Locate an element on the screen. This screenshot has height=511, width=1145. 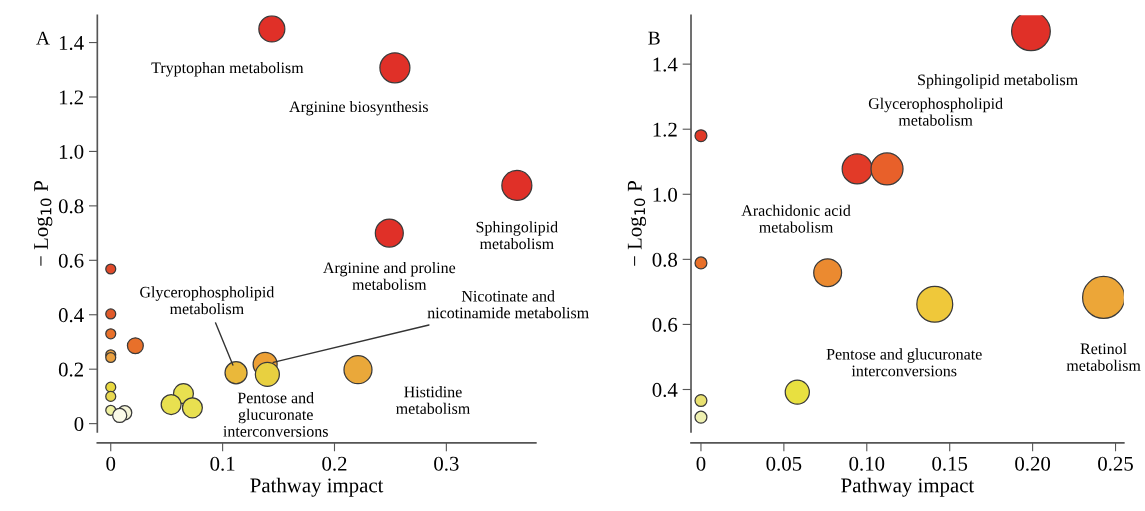
annotation: Histidine metabolism is located at coordinates (433, 400).